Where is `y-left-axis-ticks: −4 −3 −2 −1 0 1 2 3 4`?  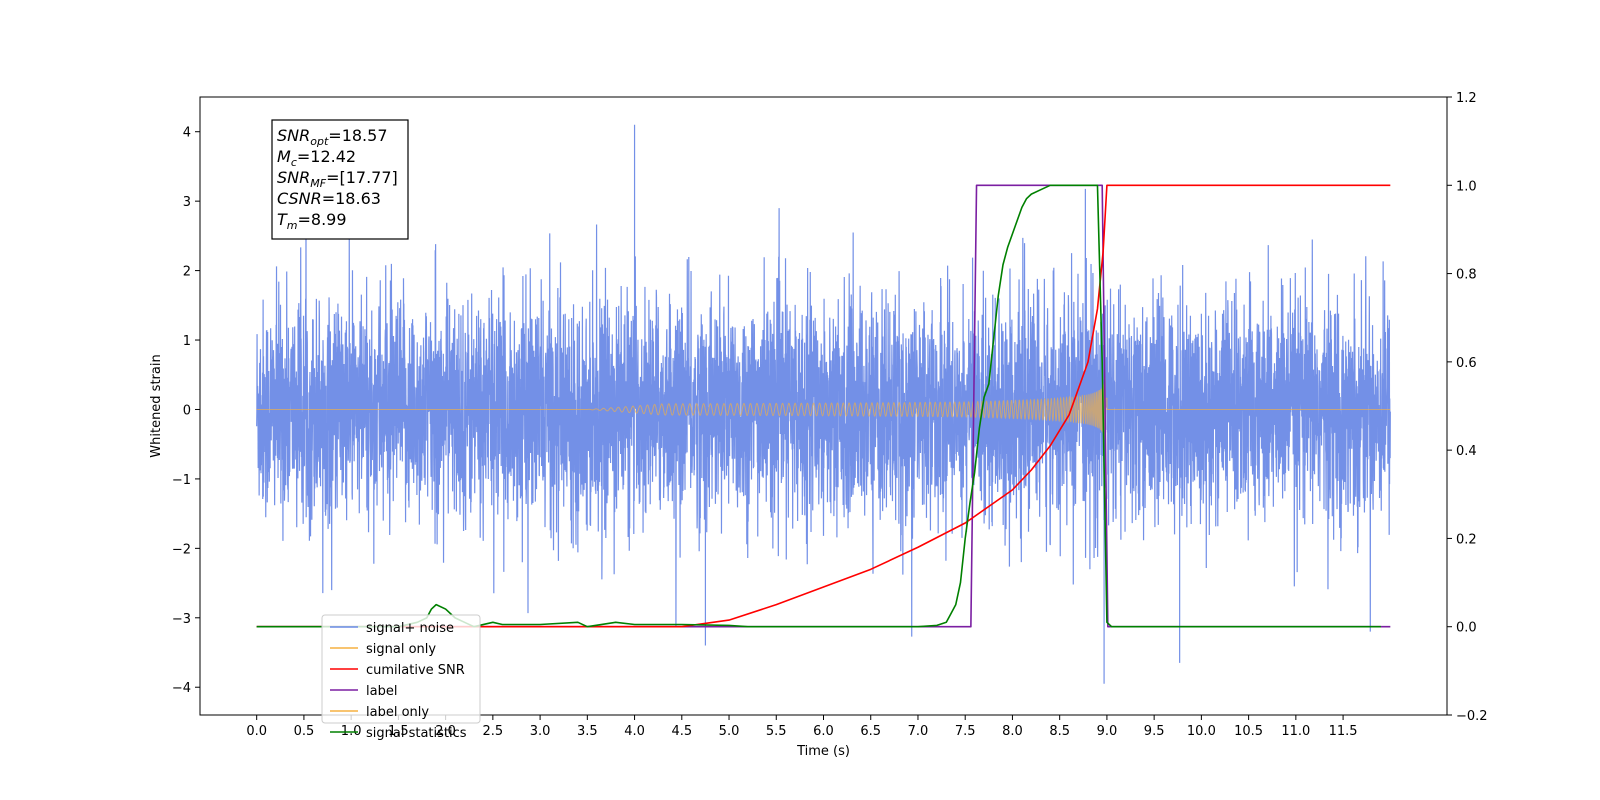
y-left-axis-ticks: −4 −3 −2 −1 0 1 2 3 4 is located at coordinates (186, 411).